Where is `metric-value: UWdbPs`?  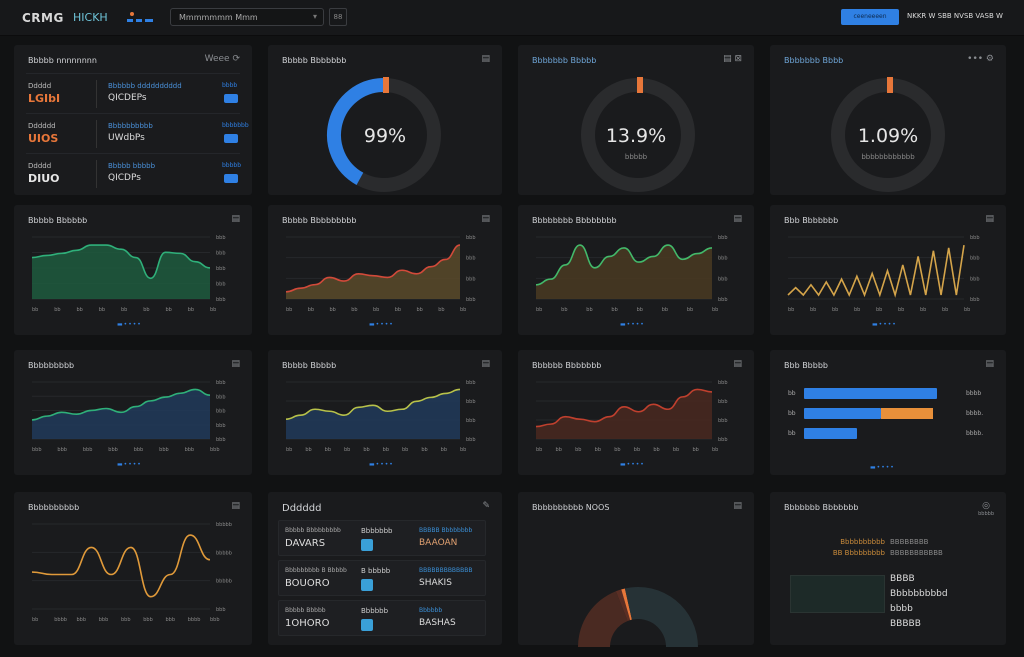
metric-value: UWdbPs is located at coordinates (126, 138).